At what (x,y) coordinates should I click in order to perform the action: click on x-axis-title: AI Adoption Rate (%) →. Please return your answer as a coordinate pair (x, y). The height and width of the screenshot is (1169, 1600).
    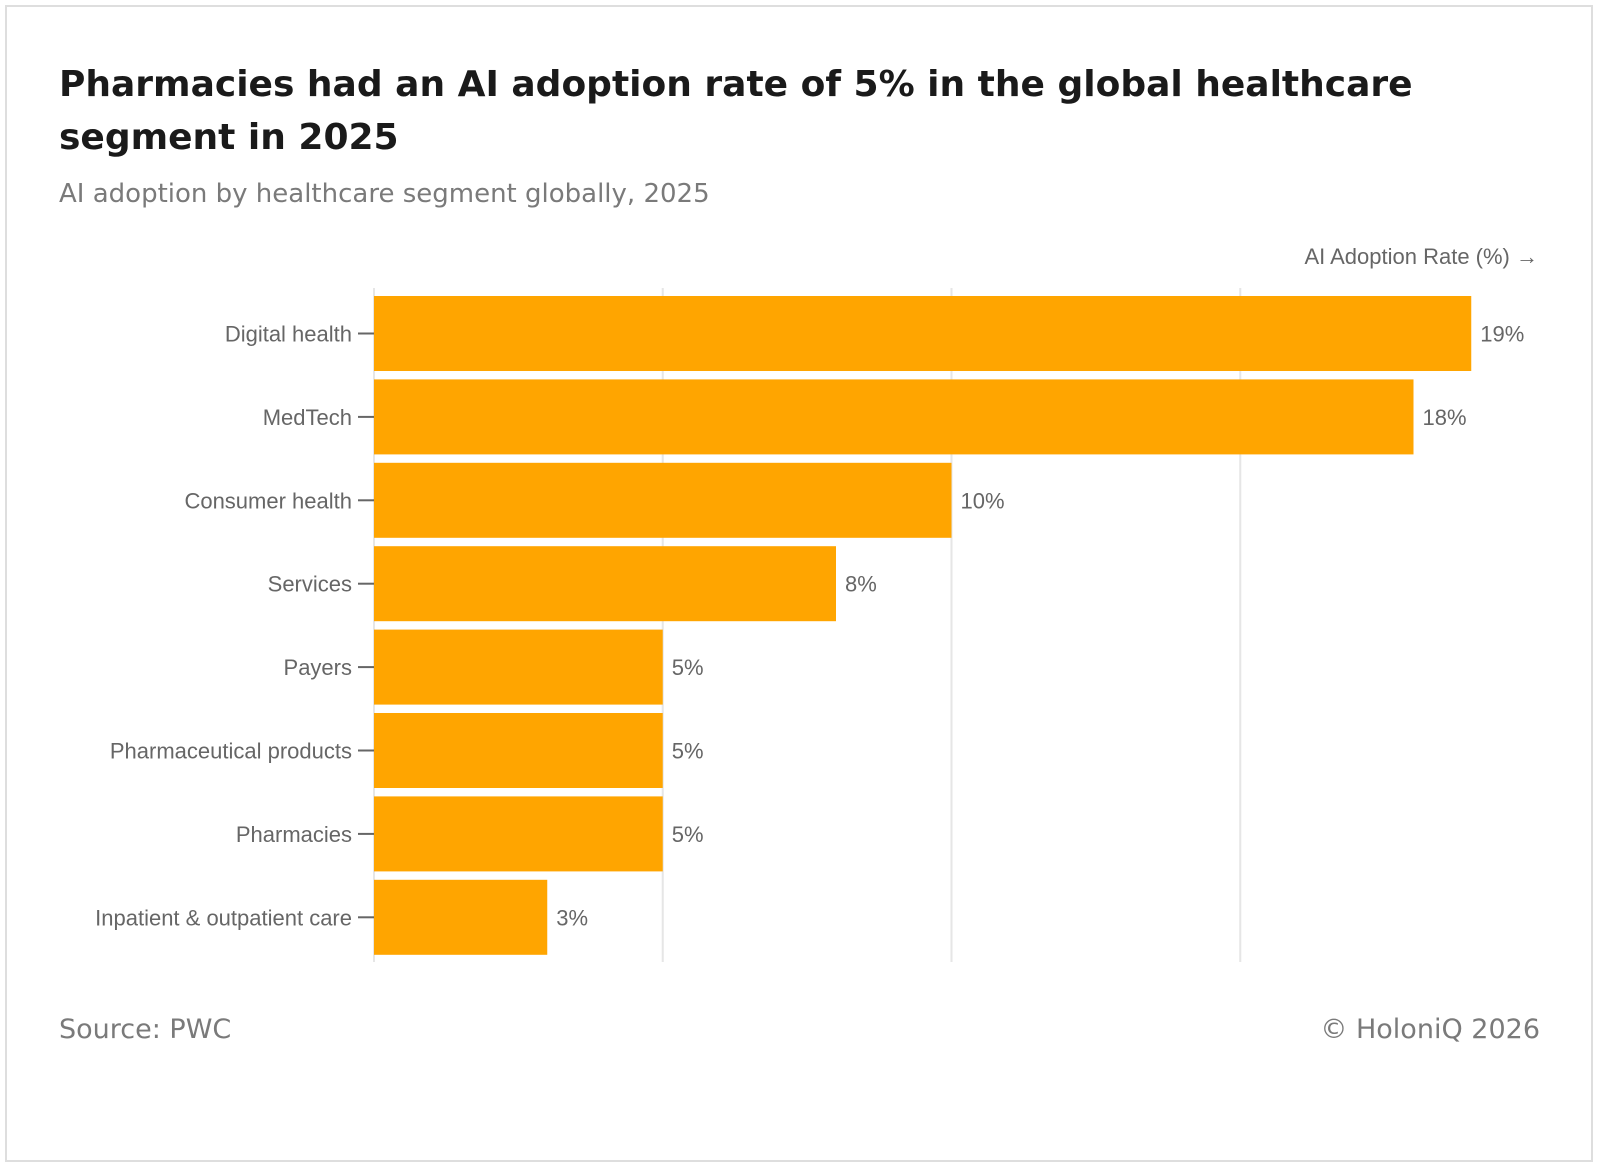
    Looking at the image, I should click on (1421, 256).